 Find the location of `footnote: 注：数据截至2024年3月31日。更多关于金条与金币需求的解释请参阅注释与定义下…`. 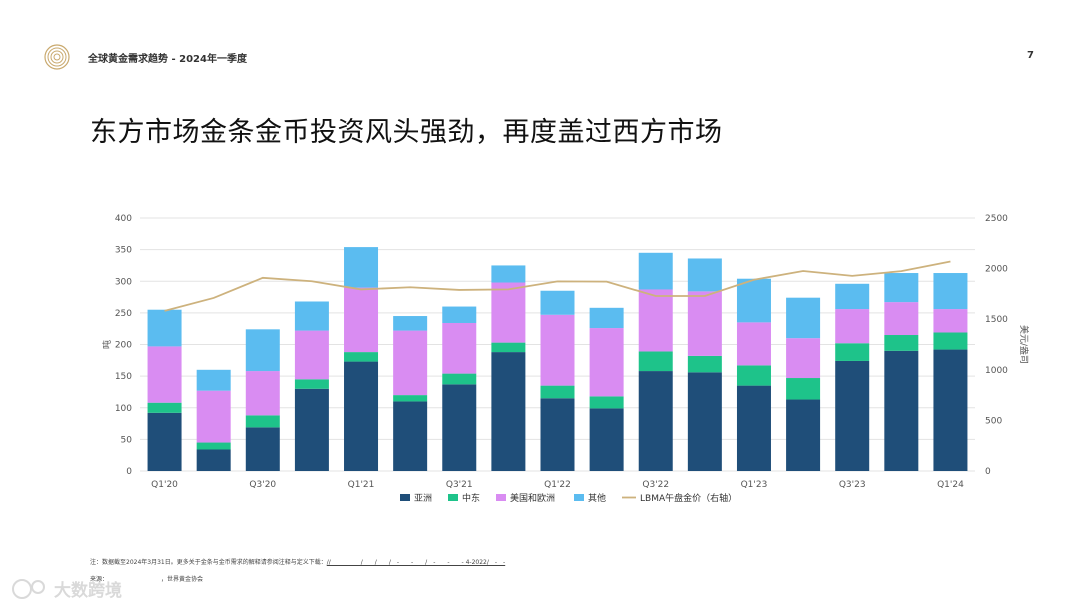

footnote: 注：数据截至2024年3月31日。更多关于金条与金币需求的解释请参阅注释与定义下… is located at coordinates (297, 561).